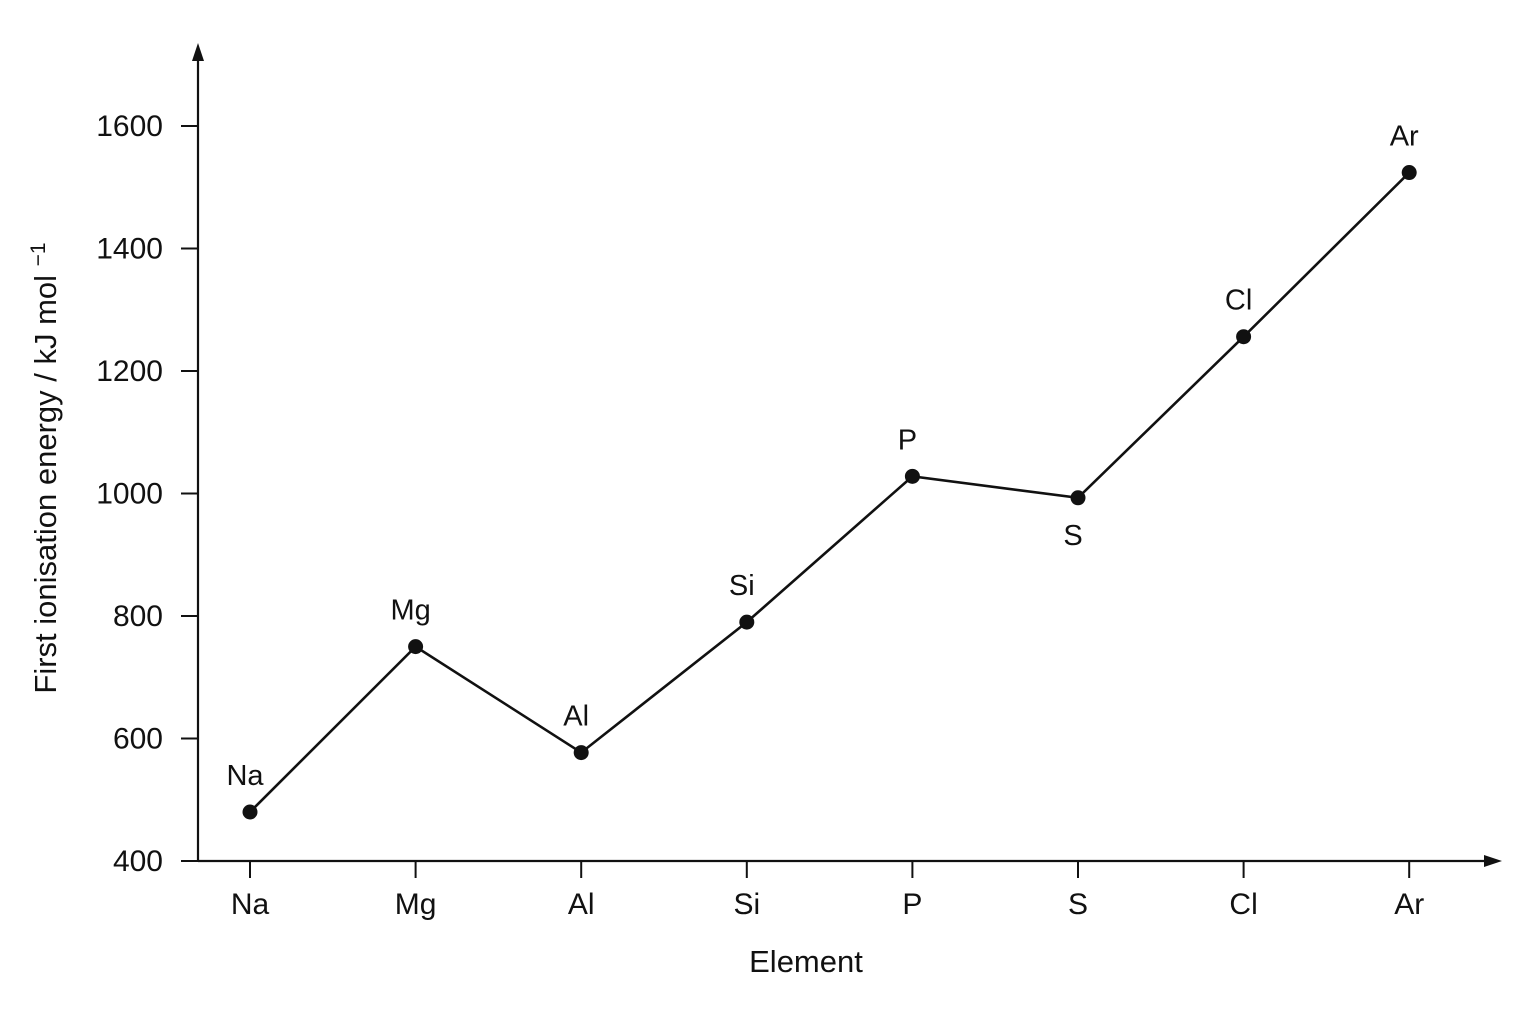 The image size is (1536, 1024). Describe the element at coordinates (746, 904) in the screenshot. I see `x-tick-label: Si` at that location.